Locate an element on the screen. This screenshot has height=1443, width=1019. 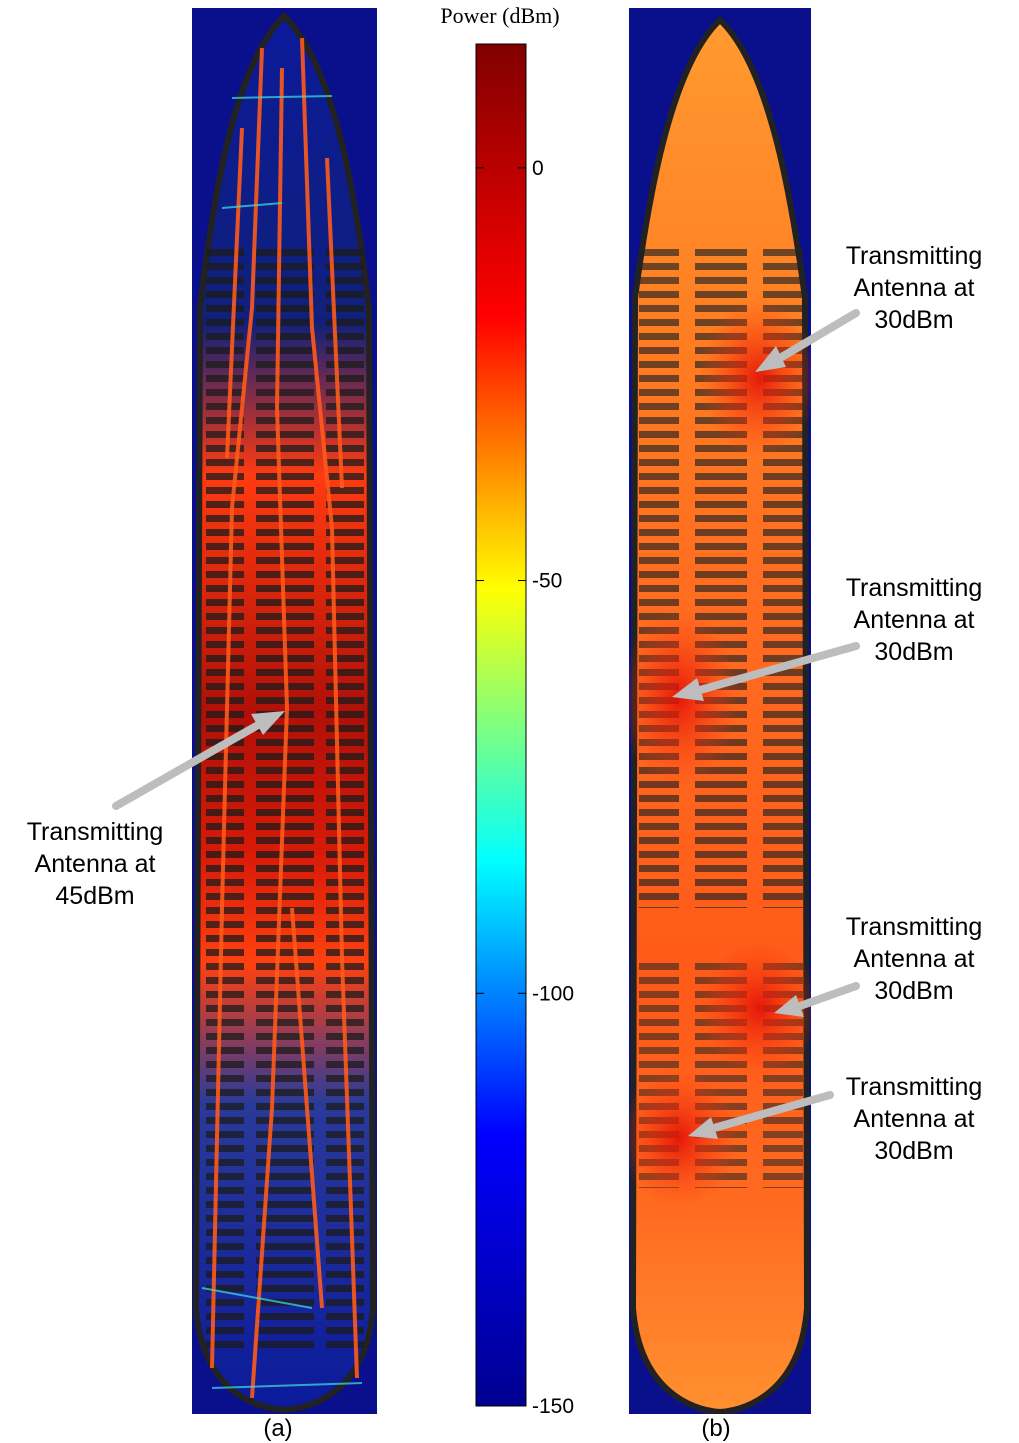
annotation-b-2: Transmitting Antenna at 30dBm is located at coordinates (914, 620).